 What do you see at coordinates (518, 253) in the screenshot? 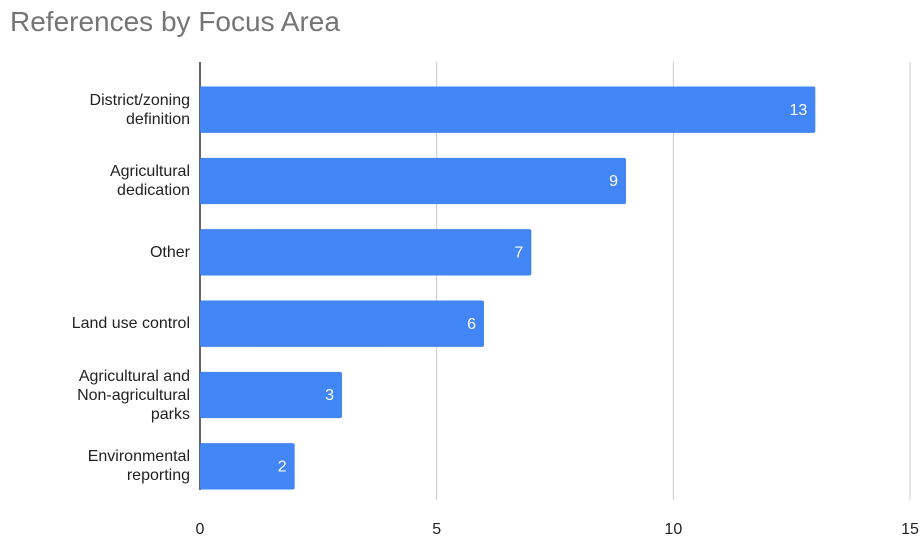
I see `value-label: 7` at bounding box center [518, 253].